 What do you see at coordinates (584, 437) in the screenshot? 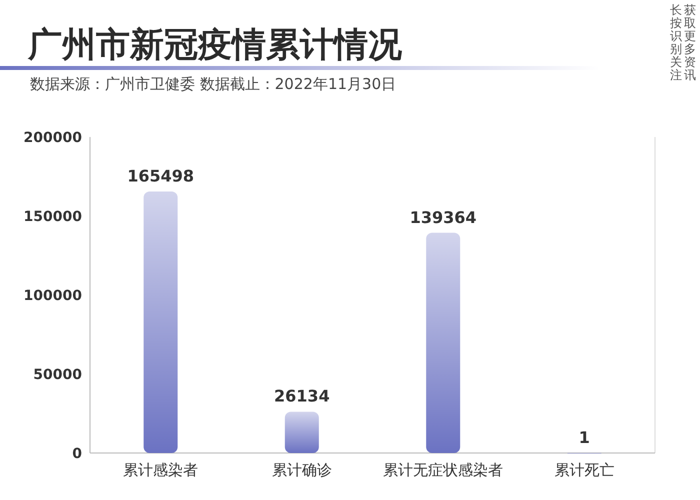
I see `data-label: 1` at bounding box center [584, 437].